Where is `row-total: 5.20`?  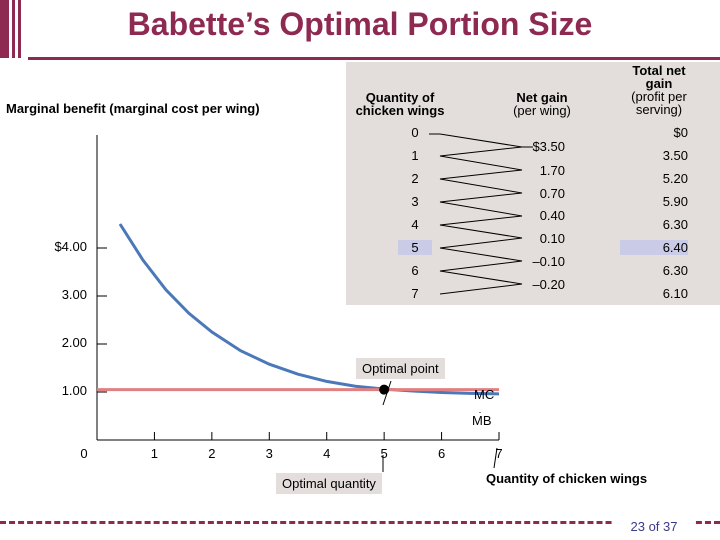 row-total: 5.20 is located at coordinates (675, 178).